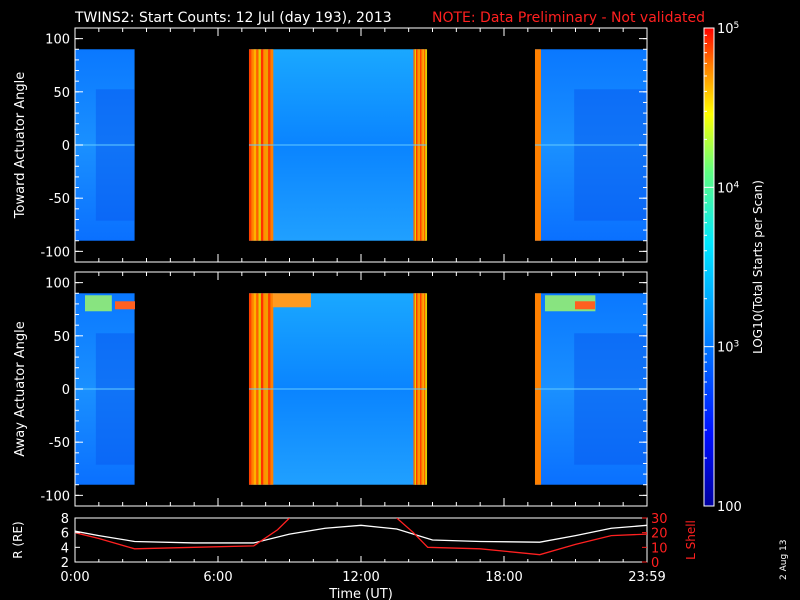 This screenshot has width=800, height=600. I want to click on left-y-tick-label: 2, so click(65, 563).